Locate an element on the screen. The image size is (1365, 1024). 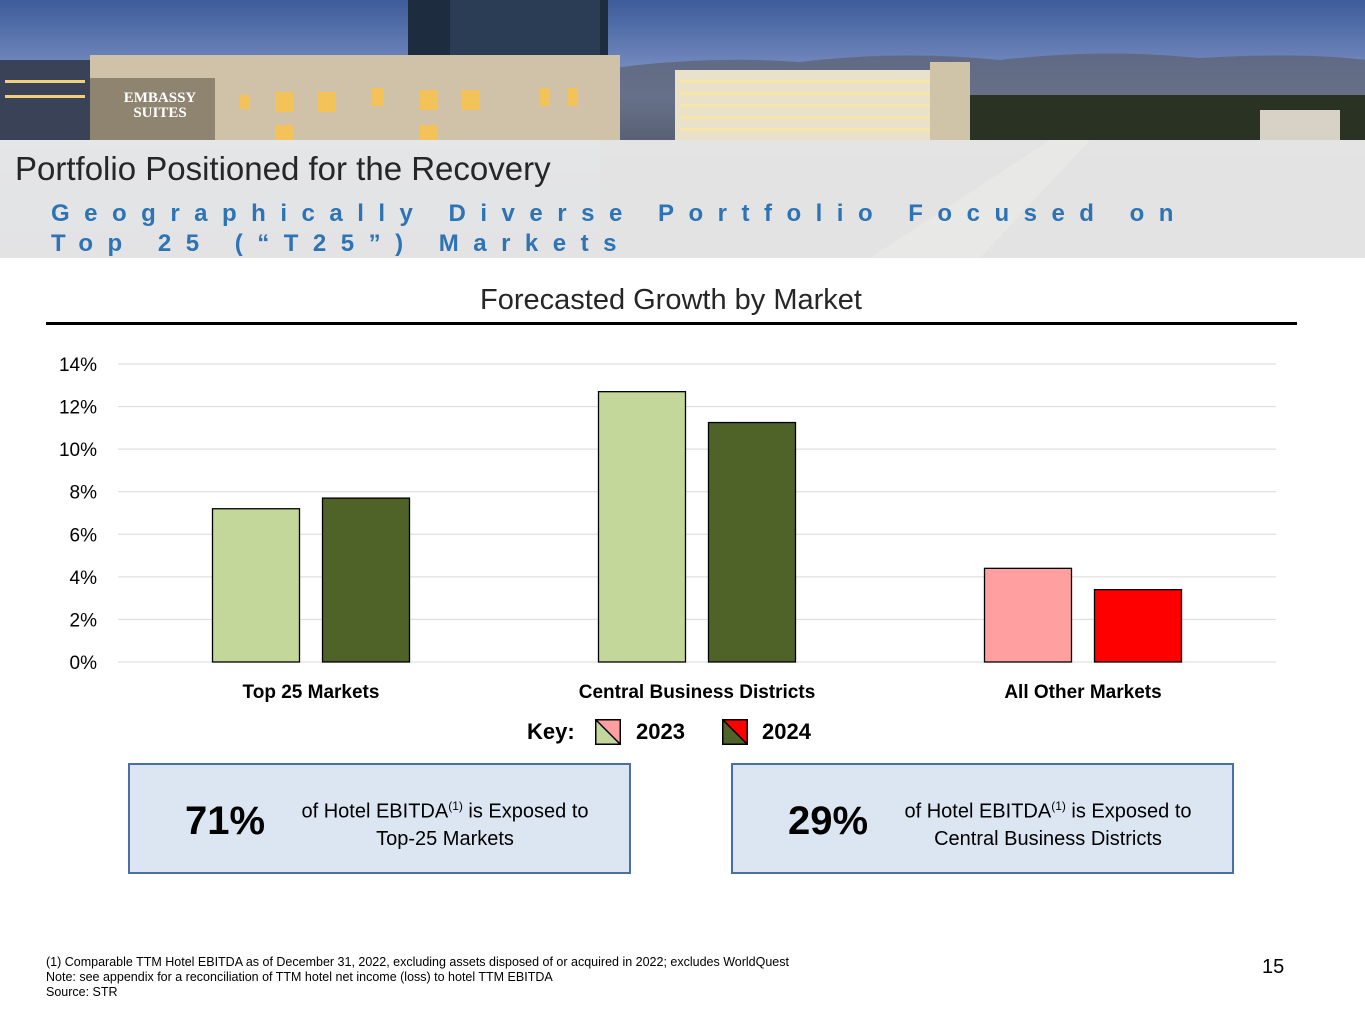
y-tick-label: 4% is located at coordinates (84, 578).